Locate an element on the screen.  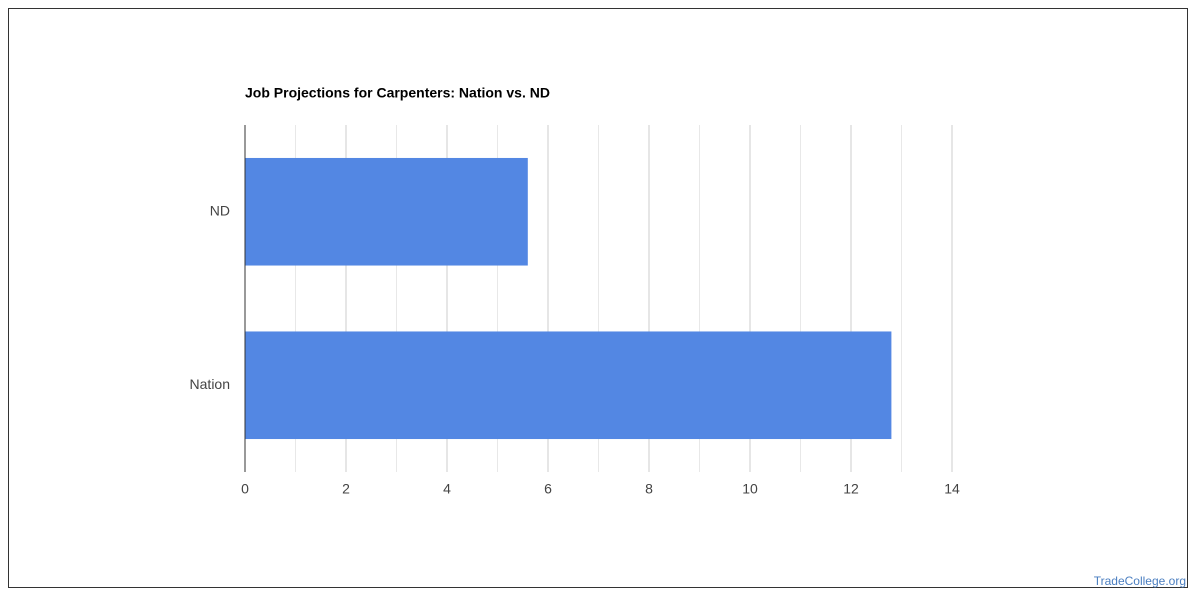
x-tick-label: 0 is located at coordinates (245, 489).